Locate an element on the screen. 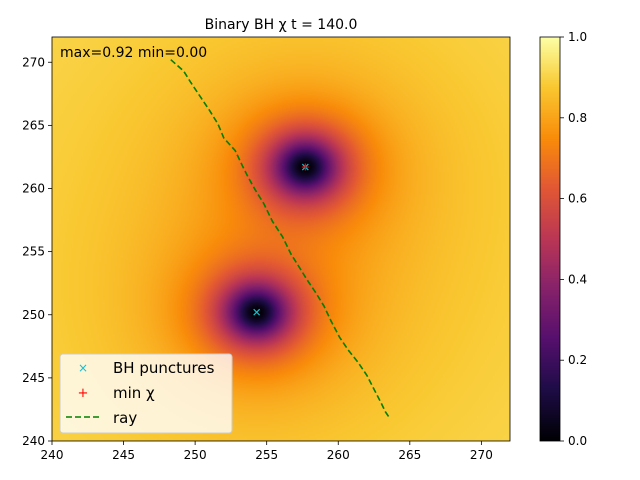 The image size is (640, 480). colorbar-ticks: 0.0 0.2 0.4 0.6 0.8 1.0 is located at coordinates (573, 239).